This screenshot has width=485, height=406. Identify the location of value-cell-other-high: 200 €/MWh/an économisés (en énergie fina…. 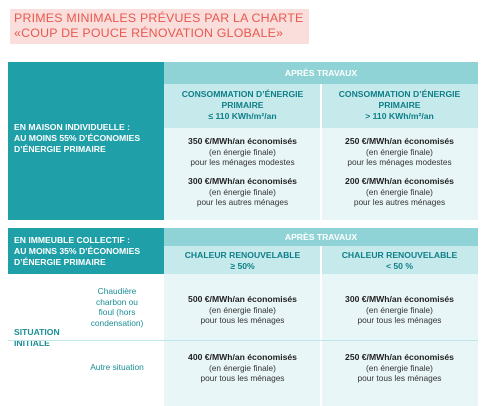
(399, 191).